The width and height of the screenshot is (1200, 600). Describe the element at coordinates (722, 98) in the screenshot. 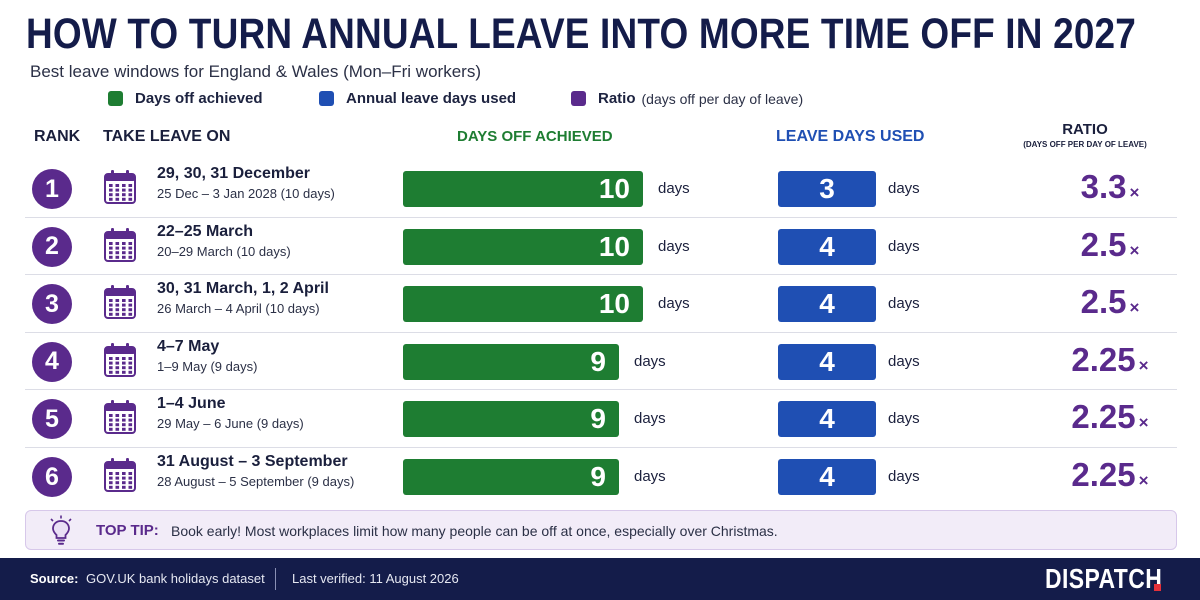

I see `legend-note-ratio: (days off per day of leave)` at that location.